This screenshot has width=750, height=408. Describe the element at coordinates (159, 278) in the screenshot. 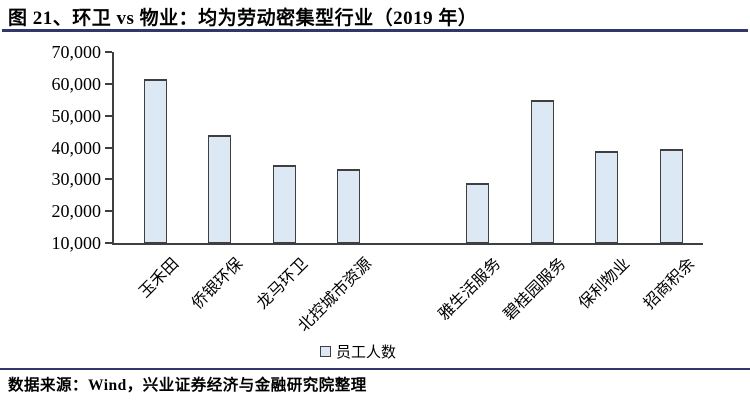

I see `x-axis-category-label: 玉禾田` at that location.